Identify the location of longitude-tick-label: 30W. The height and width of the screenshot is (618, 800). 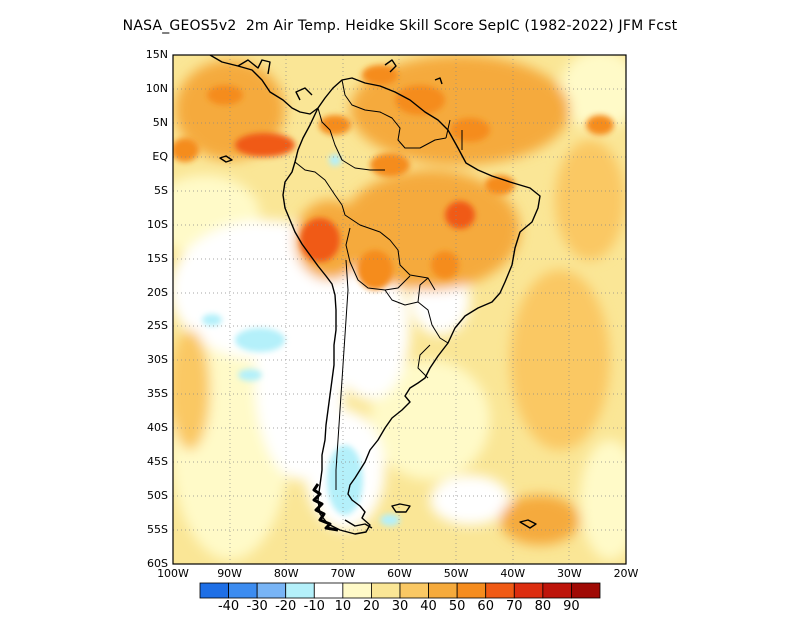
(569, 573).